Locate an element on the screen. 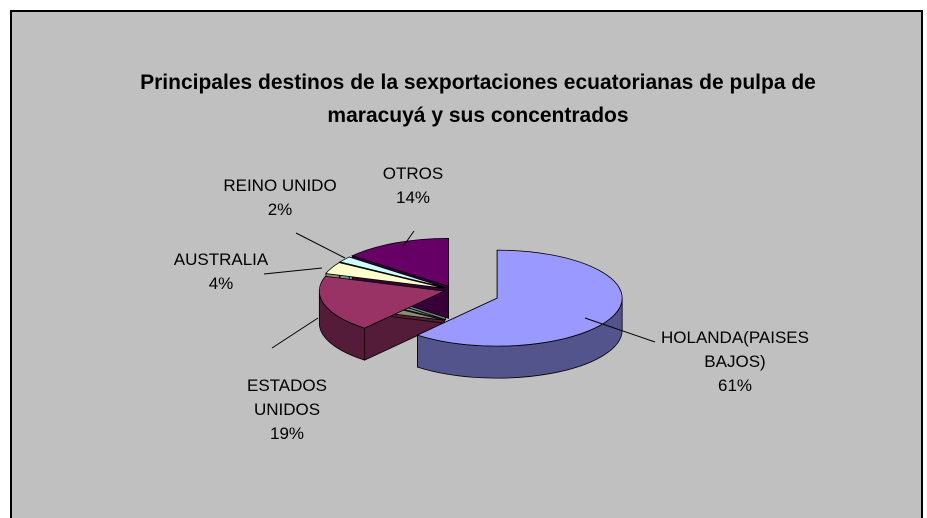 Image resolution: width=927 pixels, height=518 pixels. data-label: REINO UNIDO 2% is located at coordinates (280, 198).